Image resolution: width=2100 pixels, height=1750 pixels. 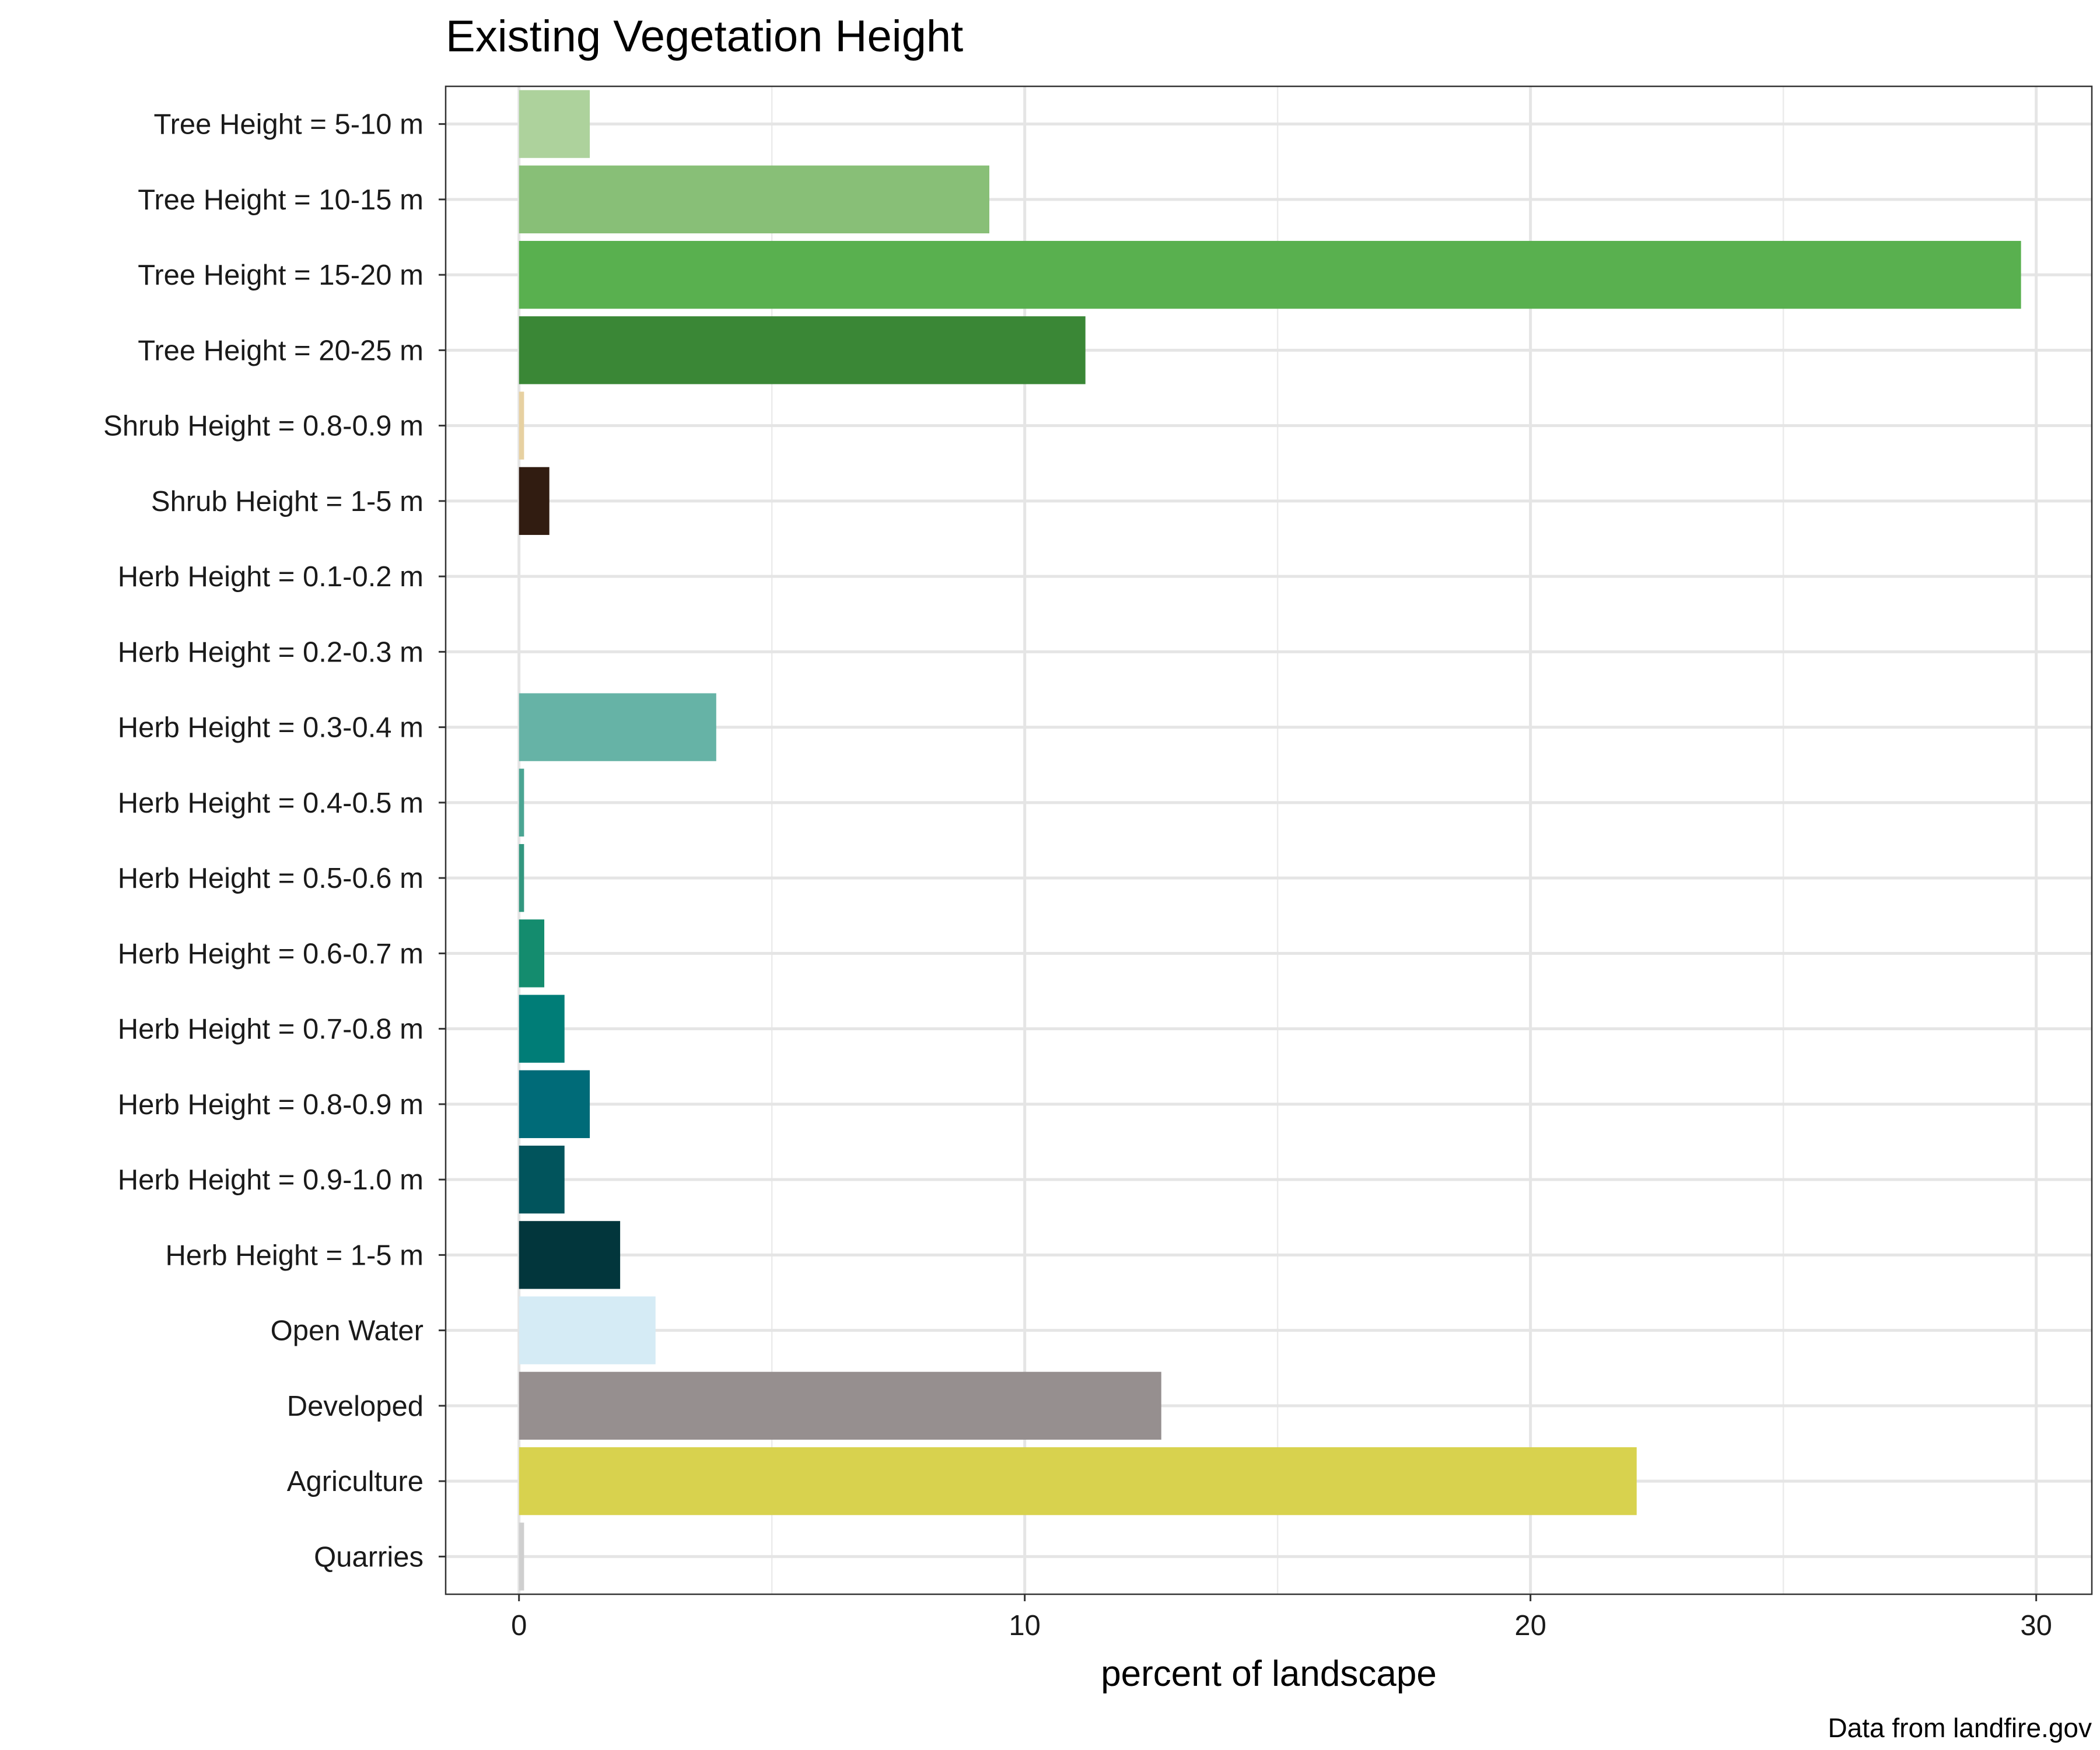 I want to click on x-tick-label: 10, so click(x=1025, y=1626).